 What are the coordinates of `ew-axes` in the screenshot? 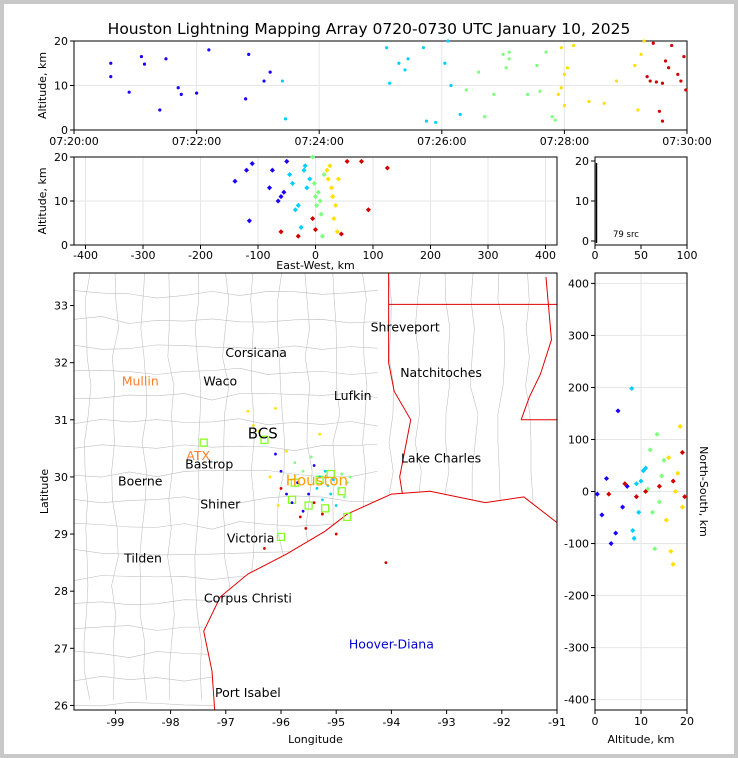 It's located at (315, 201).